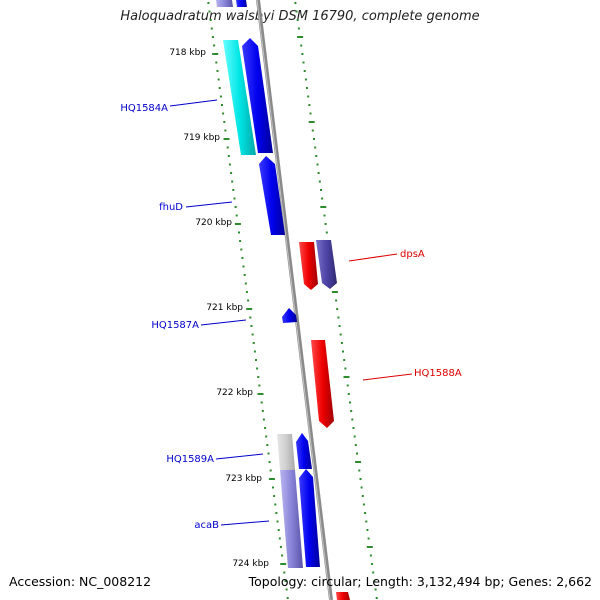 The image size is (600, 600). Describe the element at coordinates (343, 596) in the screenshot. I see `feature-partial-bottom-red` at that location.